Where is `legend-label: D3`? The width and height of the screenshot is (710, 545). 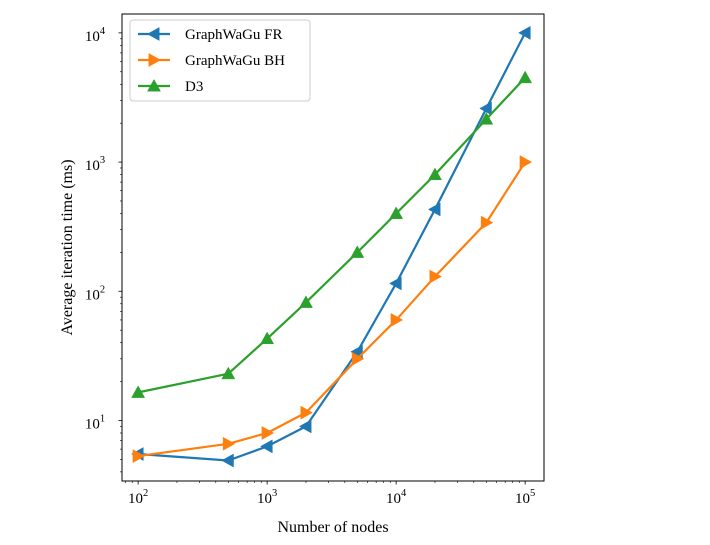
legend-label: D3 is located at coordinates (194, 87).